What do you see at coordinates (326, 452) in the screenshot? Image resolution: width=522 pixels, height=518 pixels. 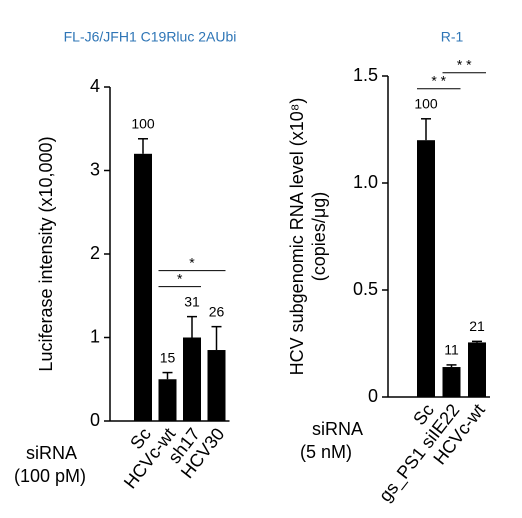 I see `x-axis-label: (5 nM)` at bounding box center [326, 452].